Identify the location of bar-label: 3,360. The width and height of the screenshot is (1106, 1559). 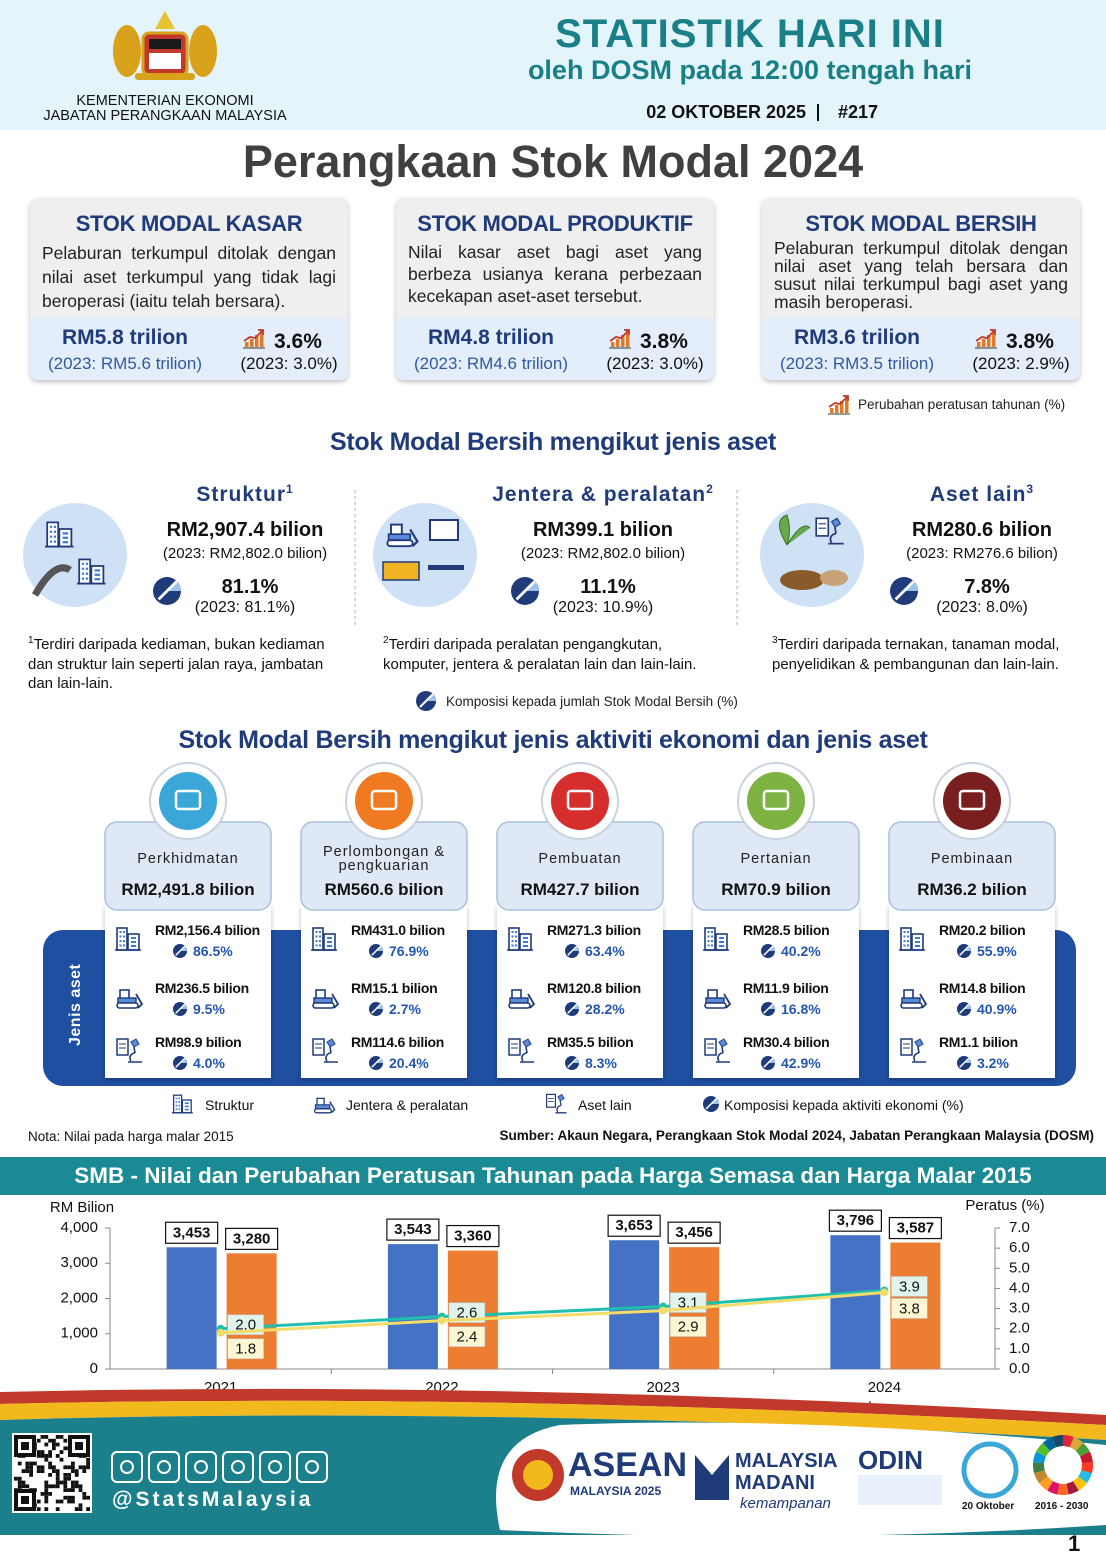
(473, 1236).